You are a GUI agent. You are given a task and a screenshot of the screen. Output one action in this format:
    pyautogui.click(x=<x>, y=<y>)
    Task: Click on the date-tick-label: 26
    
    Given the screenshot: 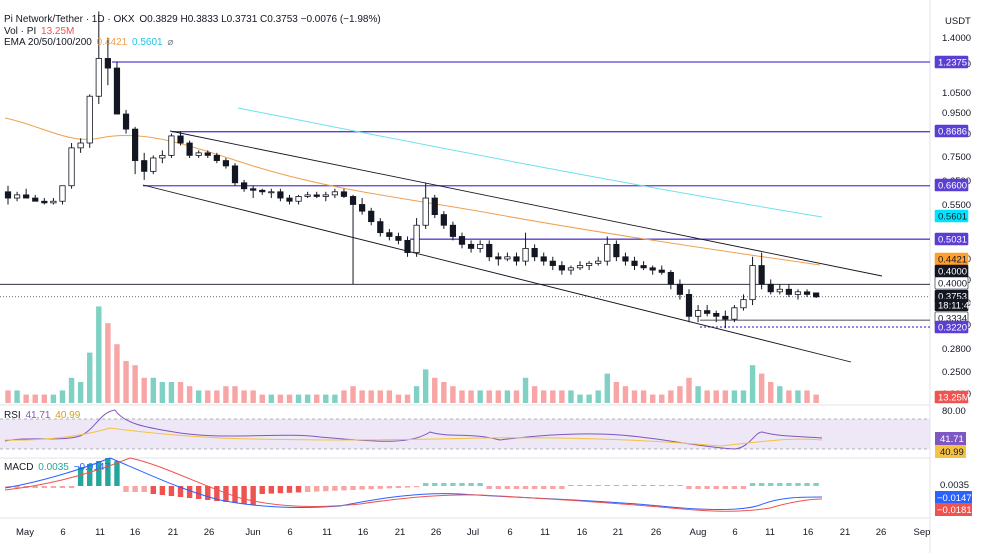 What is the action you would take?
    pyautogui.click(x=881, y=532)
    